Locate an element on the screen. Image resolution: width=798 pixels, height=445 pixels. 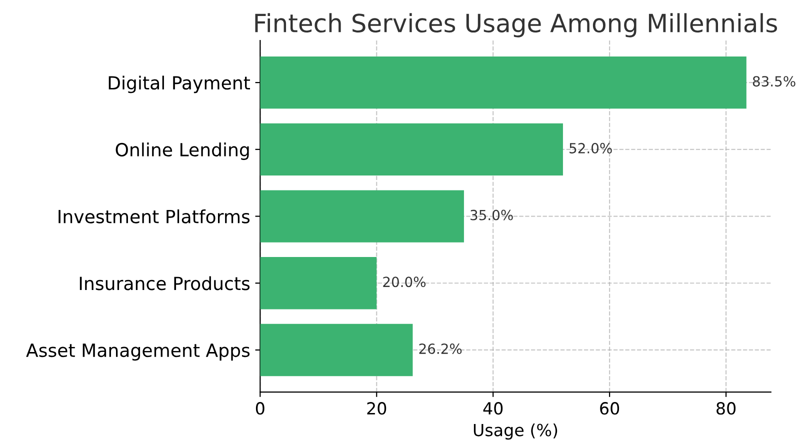
x-tick-label: 40 is located at coordinates (493, 408).